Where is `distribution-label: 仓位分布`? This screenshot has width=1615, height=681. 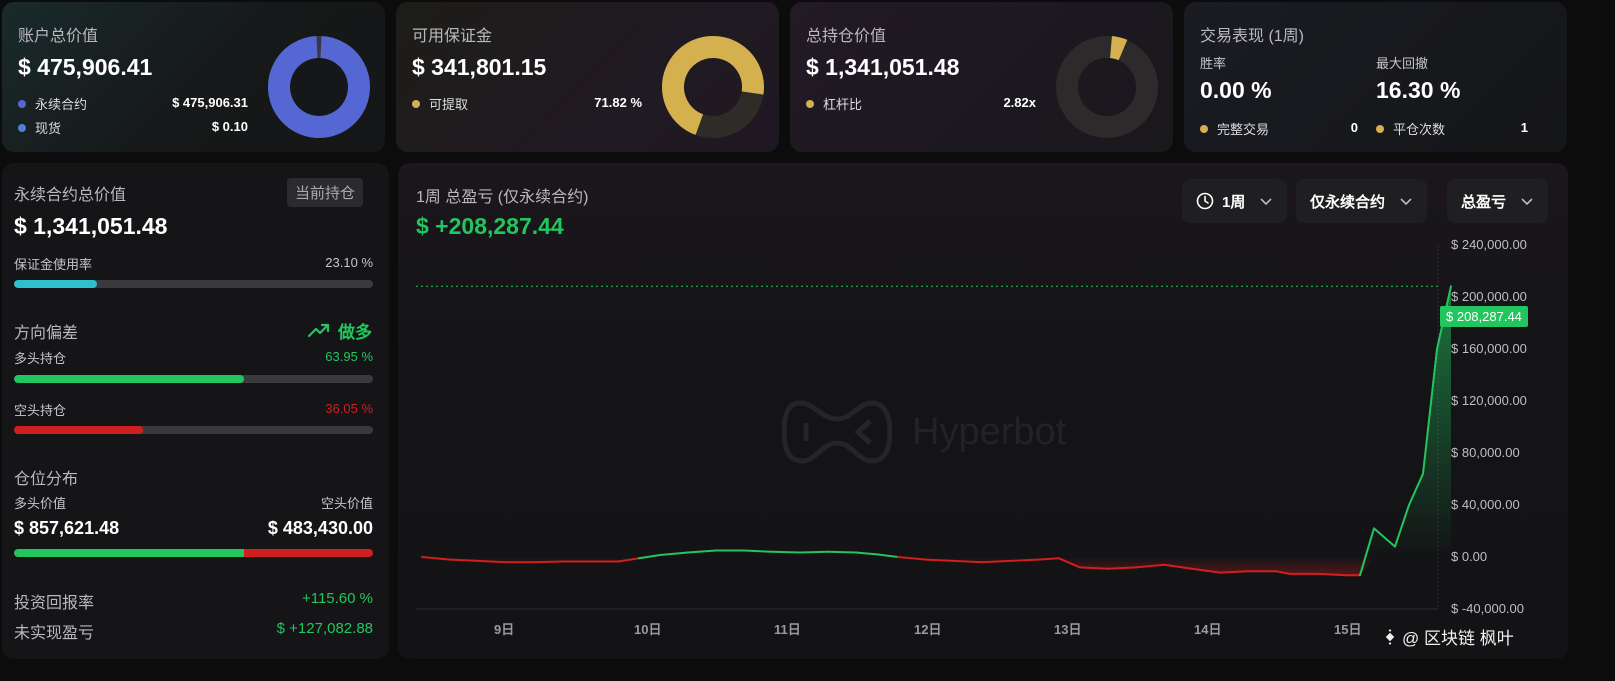 distribution-label: 仓位分布 is located at coordinates (46, 479).